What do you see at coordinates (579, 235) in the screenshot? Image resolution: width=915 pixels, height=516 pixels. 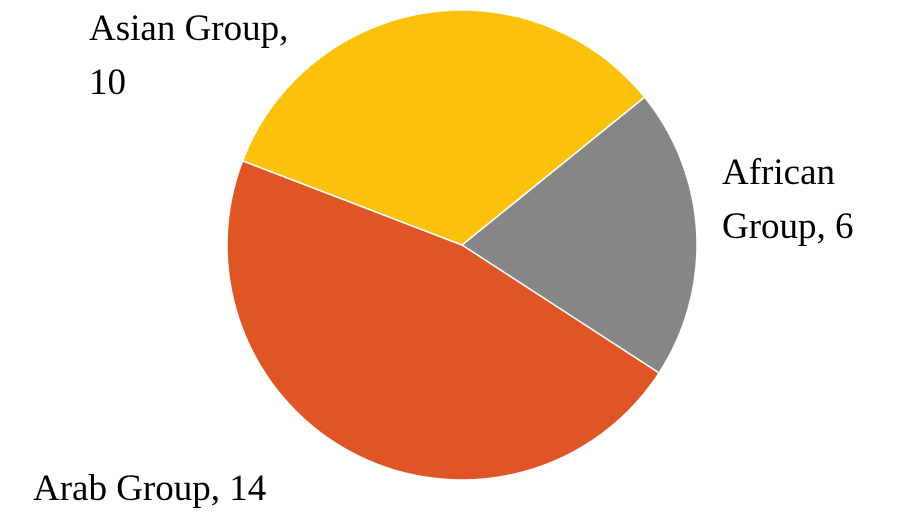 I see `pie-slice` at bounding box center [579, 235].